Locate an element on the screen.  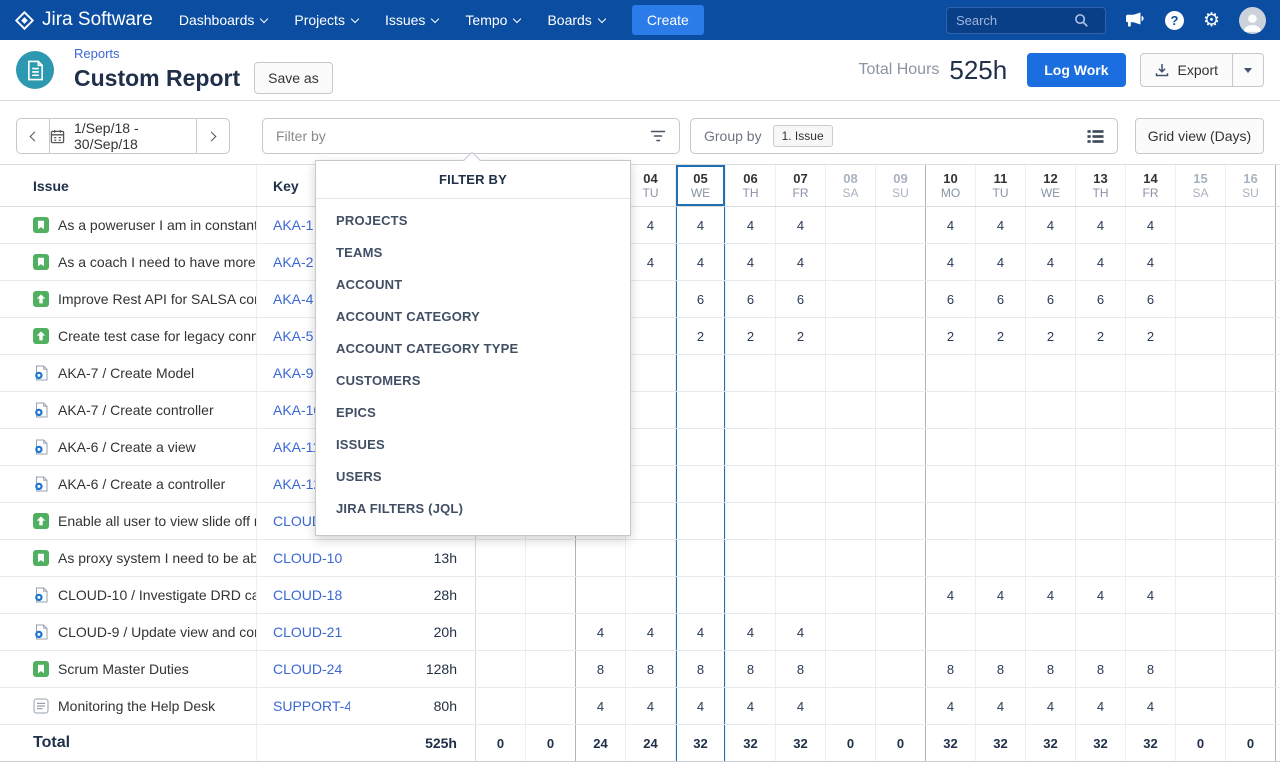
filter-option-jira-filters-jql-: JIRA FILTERS (JQL) is located at coordinates (400, 508).